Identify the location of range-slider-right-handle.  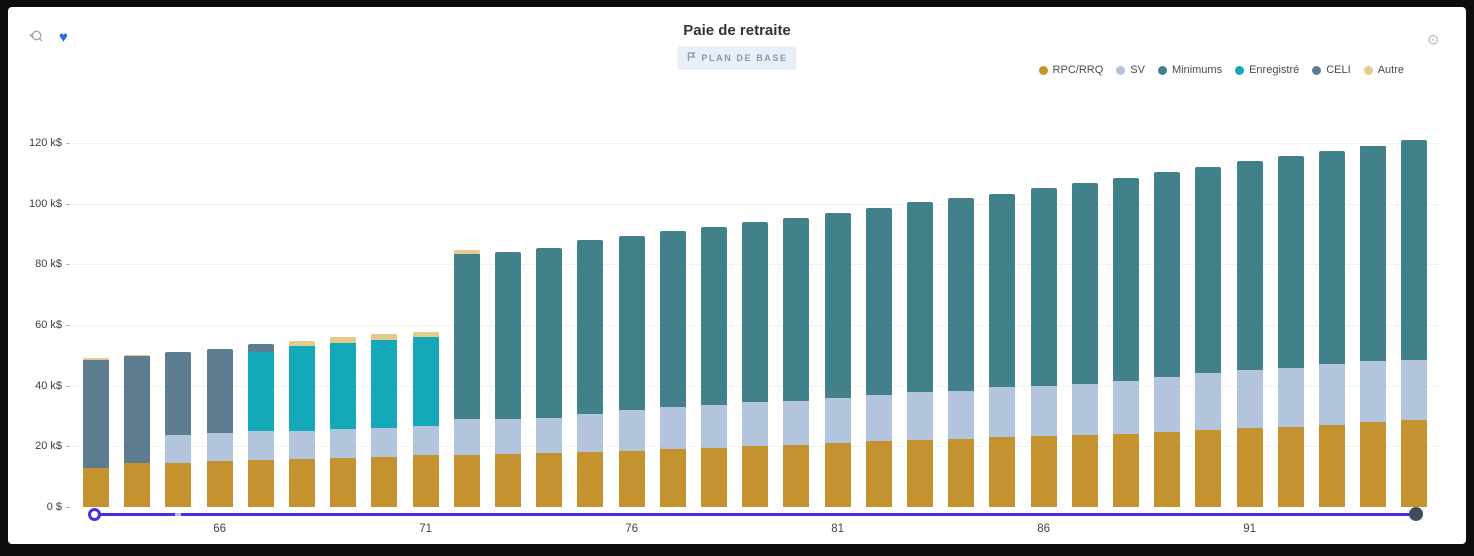
(1416, 514).